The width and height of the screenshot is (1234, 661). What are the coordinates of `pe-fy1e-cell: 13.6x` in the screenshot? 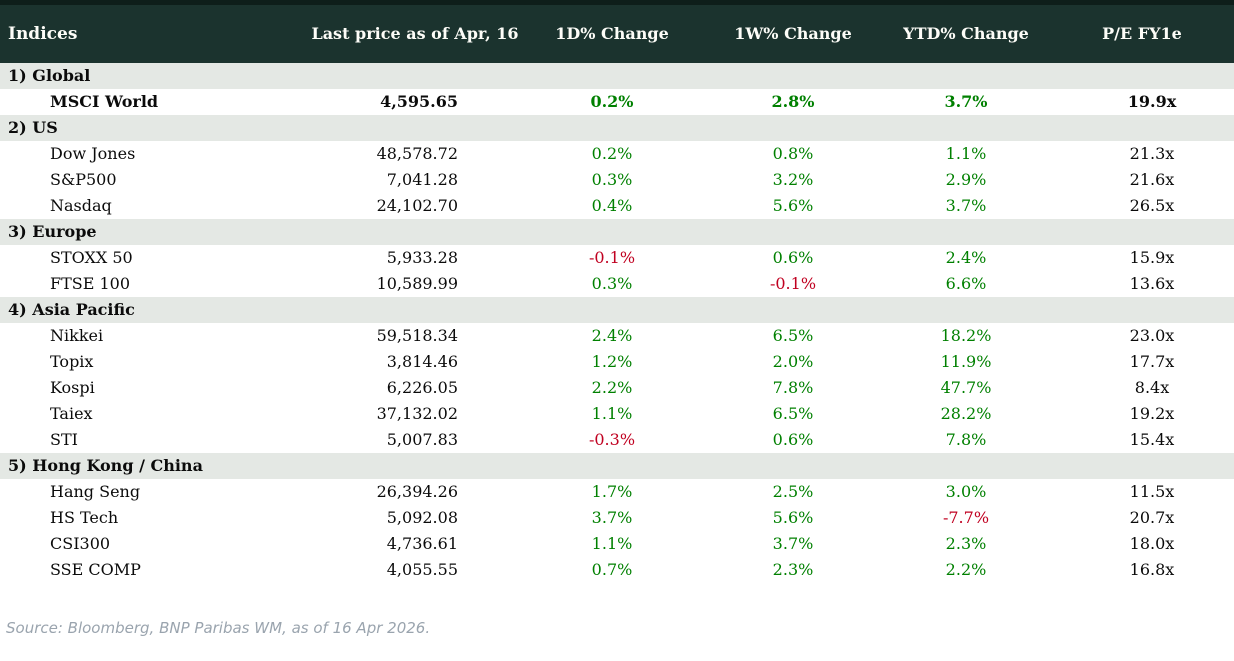 It's located at (1152, 283).